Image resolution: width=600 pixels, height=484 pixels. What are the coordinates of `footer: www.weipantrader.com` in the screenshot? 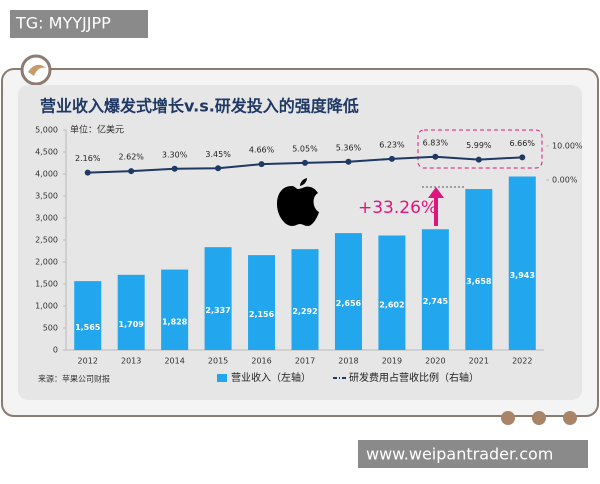 It's located at (459, 454).